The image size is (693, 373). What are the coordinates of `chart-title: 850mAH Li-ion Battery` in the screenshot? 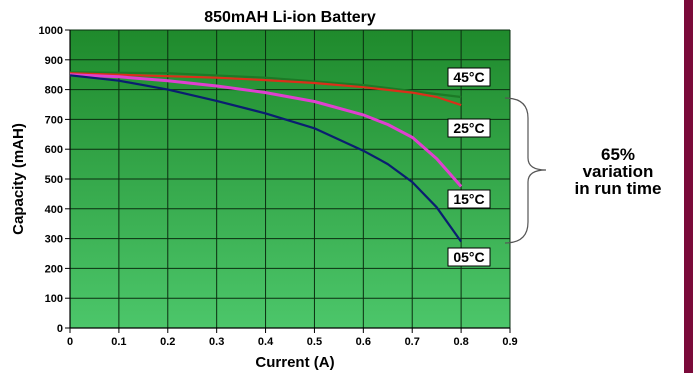 It's located at (290, 17).